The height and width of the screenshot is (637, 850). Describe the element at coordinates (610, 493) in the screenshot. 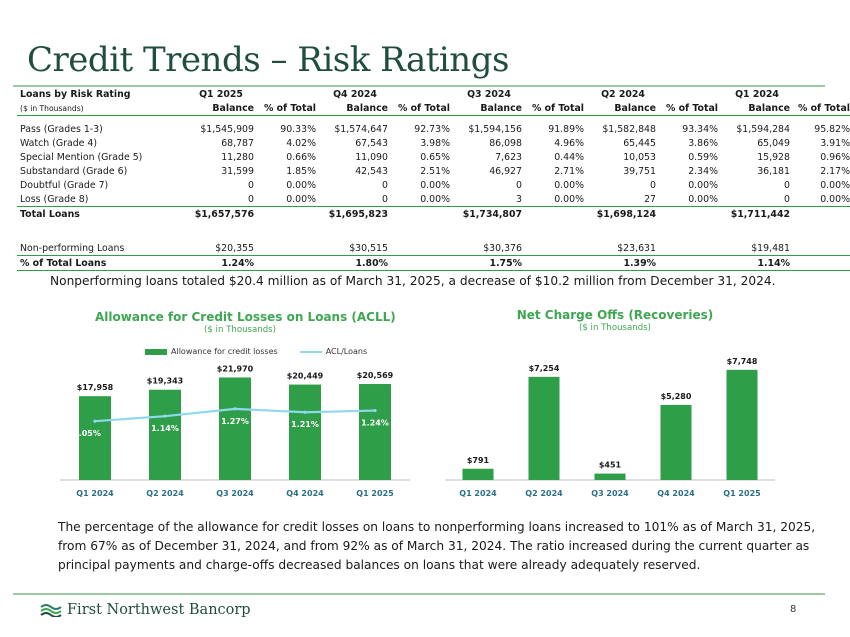

I see `x-tick-label: Q3 2024` at that location.